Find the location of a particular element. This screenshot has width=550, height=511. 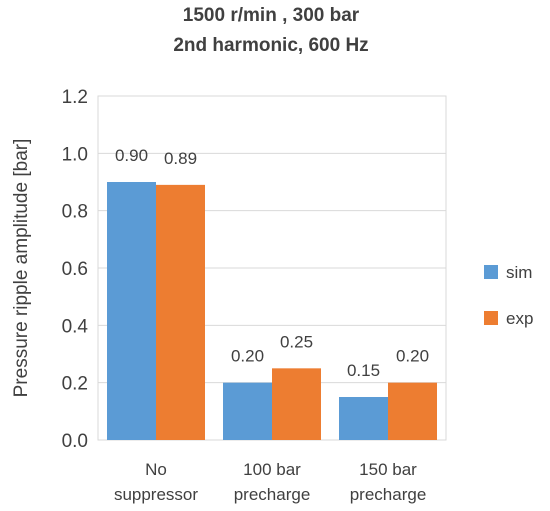

legend-swatch-exp is located at coordinates (491, 318).